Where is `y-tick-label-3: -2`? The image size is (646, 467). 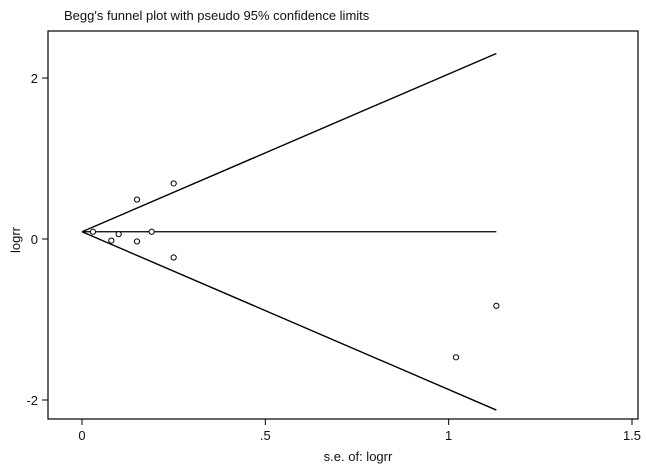 y-tick-label-3: -2 is located at coordinates (32, 400).